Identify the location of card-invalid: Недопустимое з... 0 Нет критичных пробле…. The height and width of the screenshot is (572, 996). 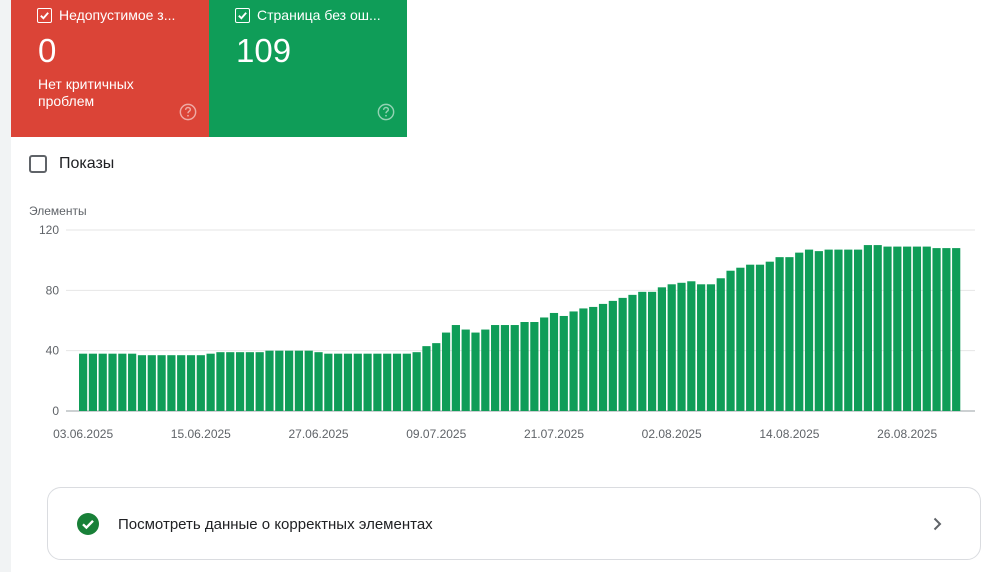
(110, 68).